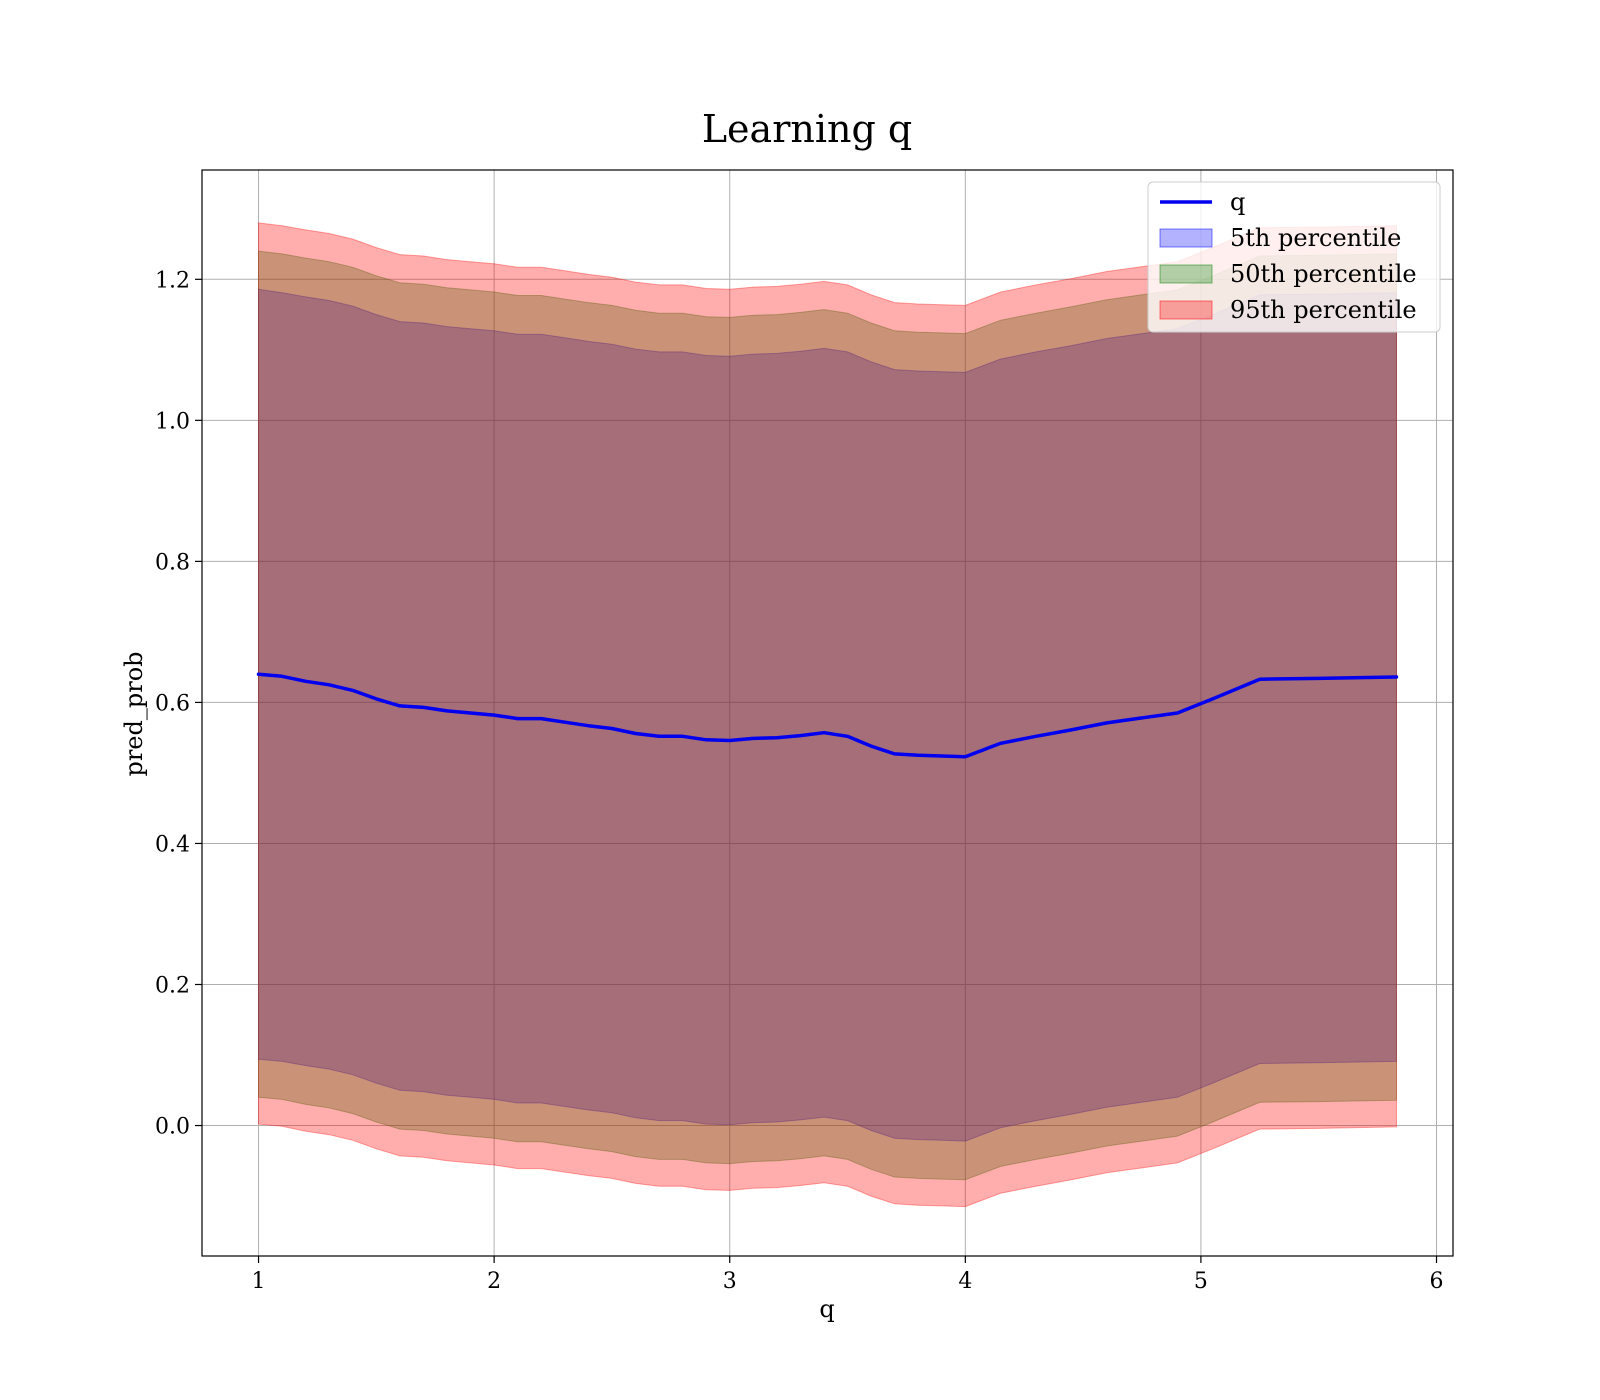  What do you see at coordinates (826, 1309) in the screenshot?
I see `x-axis-label: q` at bounding box center [826, 1309].